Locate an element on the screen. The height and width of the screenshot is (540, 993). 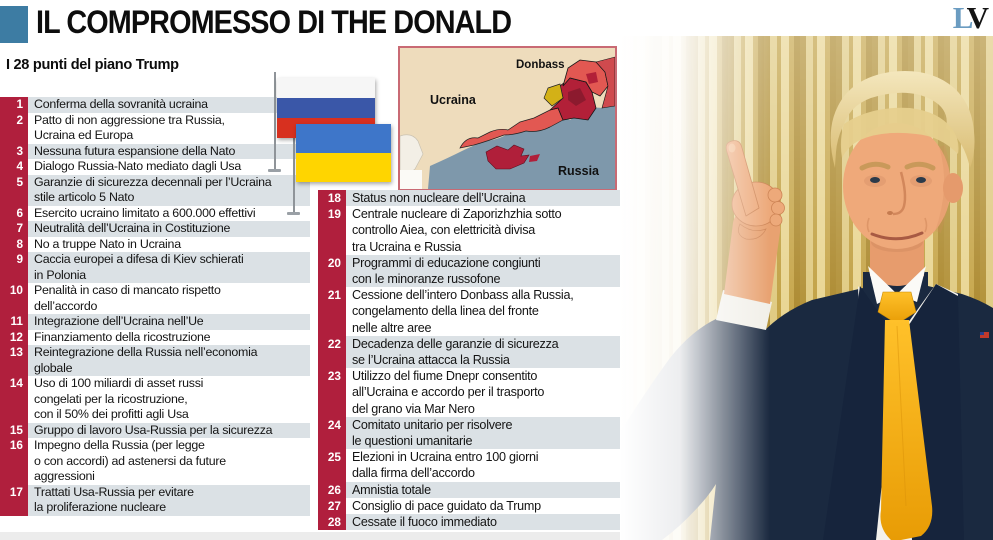
plan-item-28: 28 Cessate il fuoco immediato is located at coordinates (469, 522).